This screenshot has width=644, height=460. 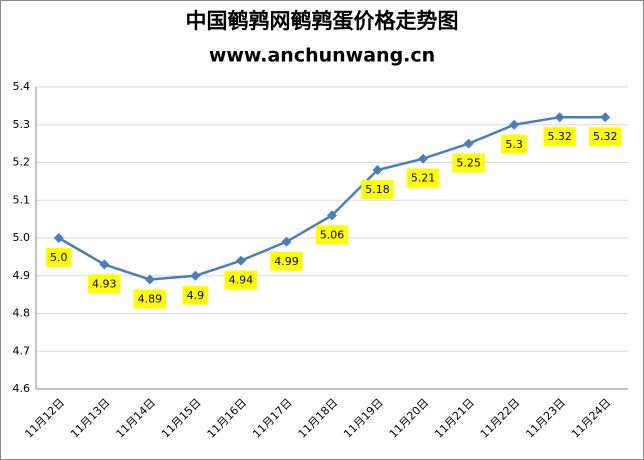 I want to click on y-tick-label: 4.9, so click(x=22, y=275).